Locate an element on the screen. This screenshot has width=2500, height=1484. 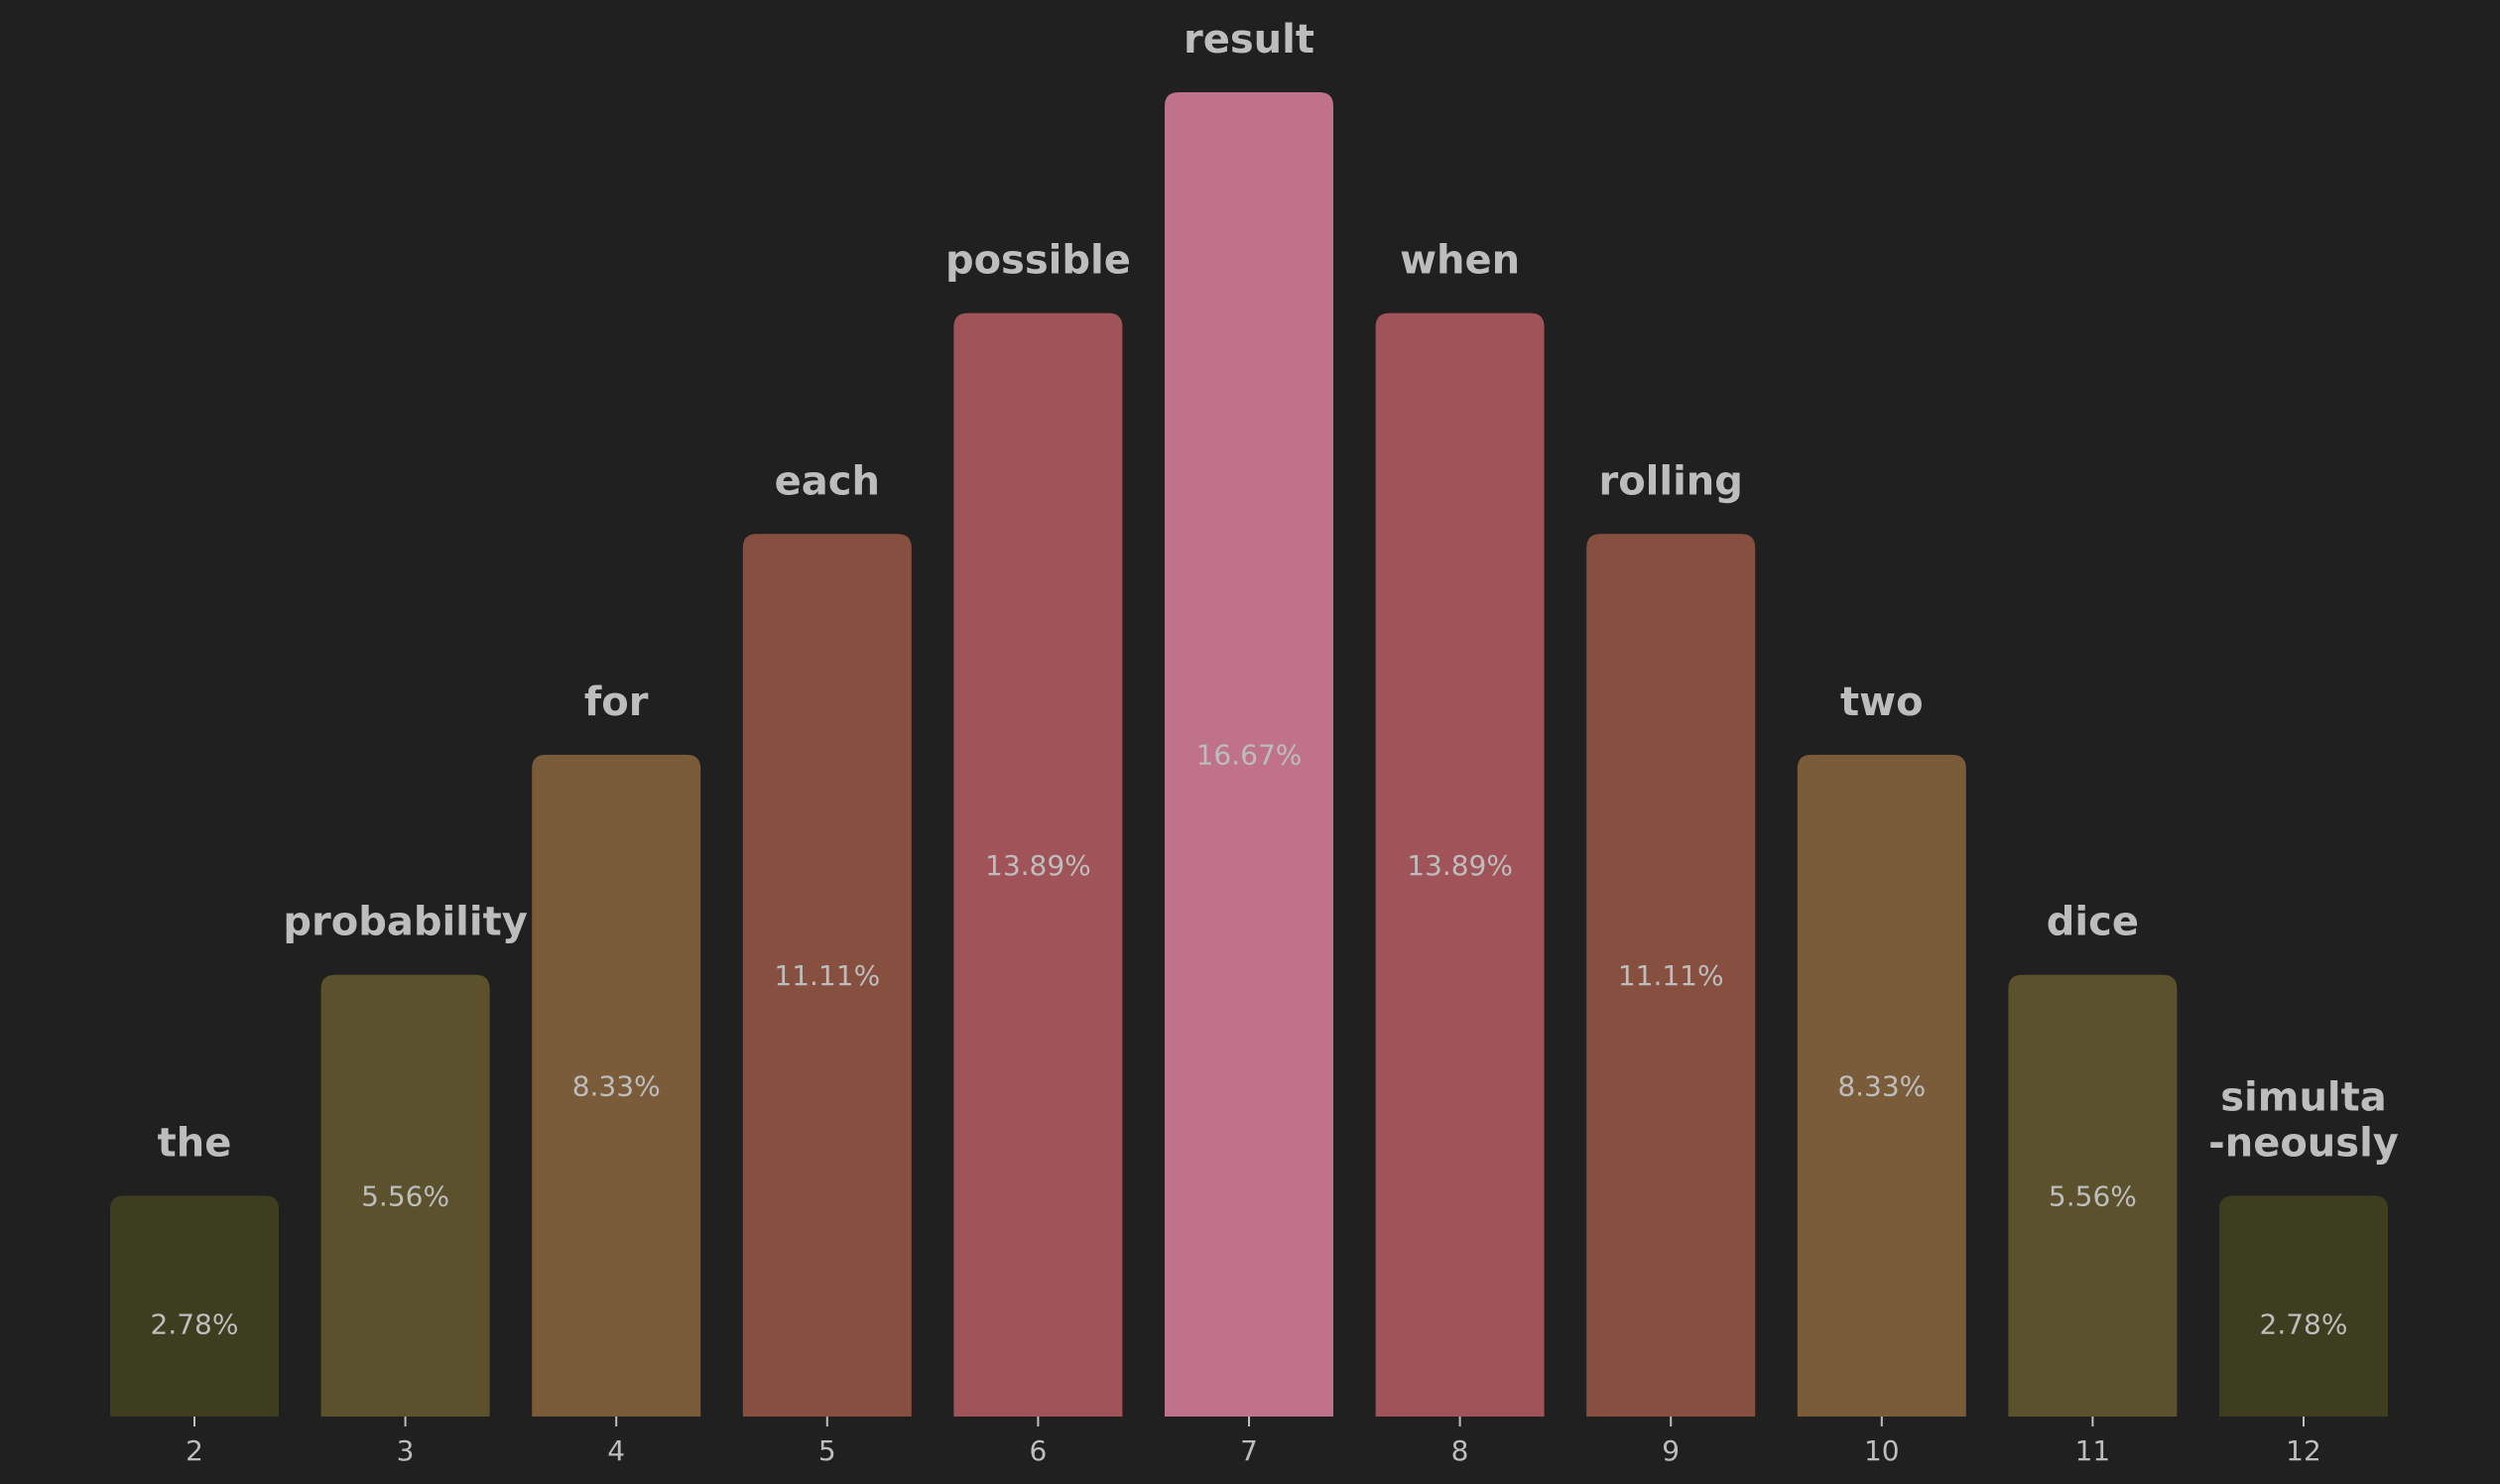
x-tick-label-6: 6 is located at coordinates (1038, 1450).